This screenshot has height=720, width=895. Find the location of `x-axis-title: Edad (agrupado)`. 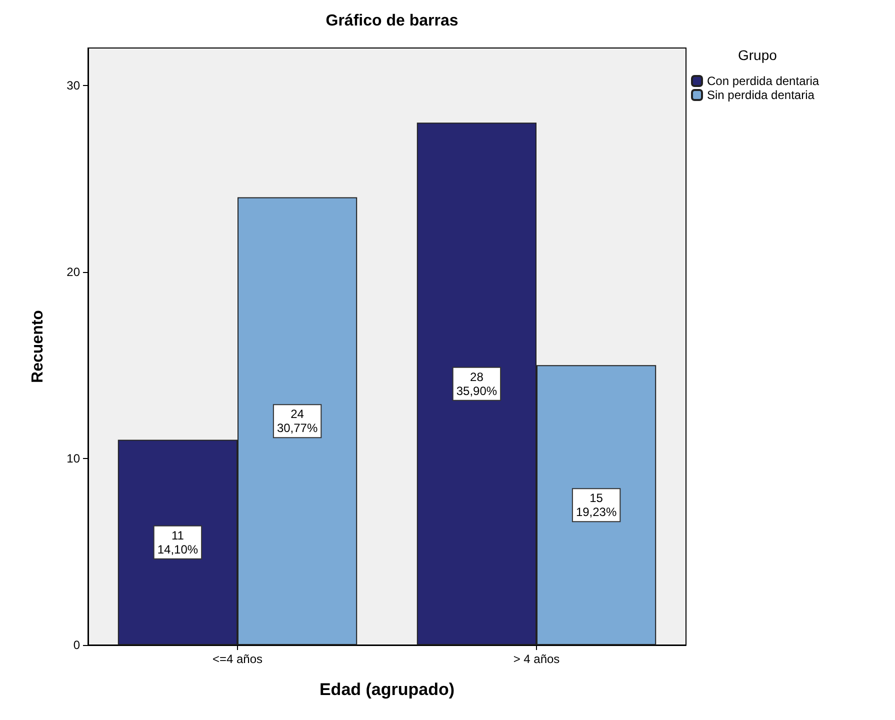

x-axis-title: Edad (agrupado) is located at coordinates (387, 689).